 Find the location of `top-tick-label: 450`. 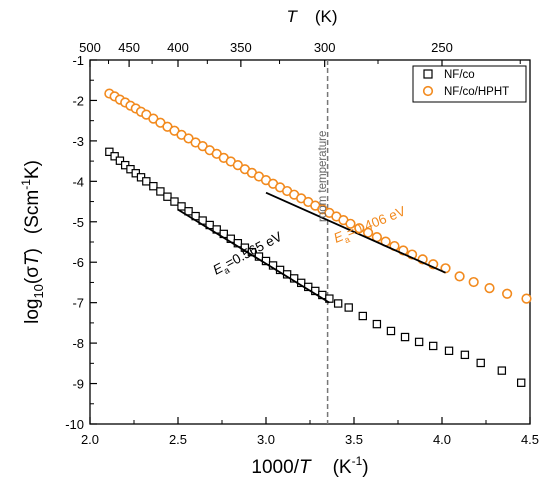

top-tick-label: 450 is located at coordinates (129, 47).